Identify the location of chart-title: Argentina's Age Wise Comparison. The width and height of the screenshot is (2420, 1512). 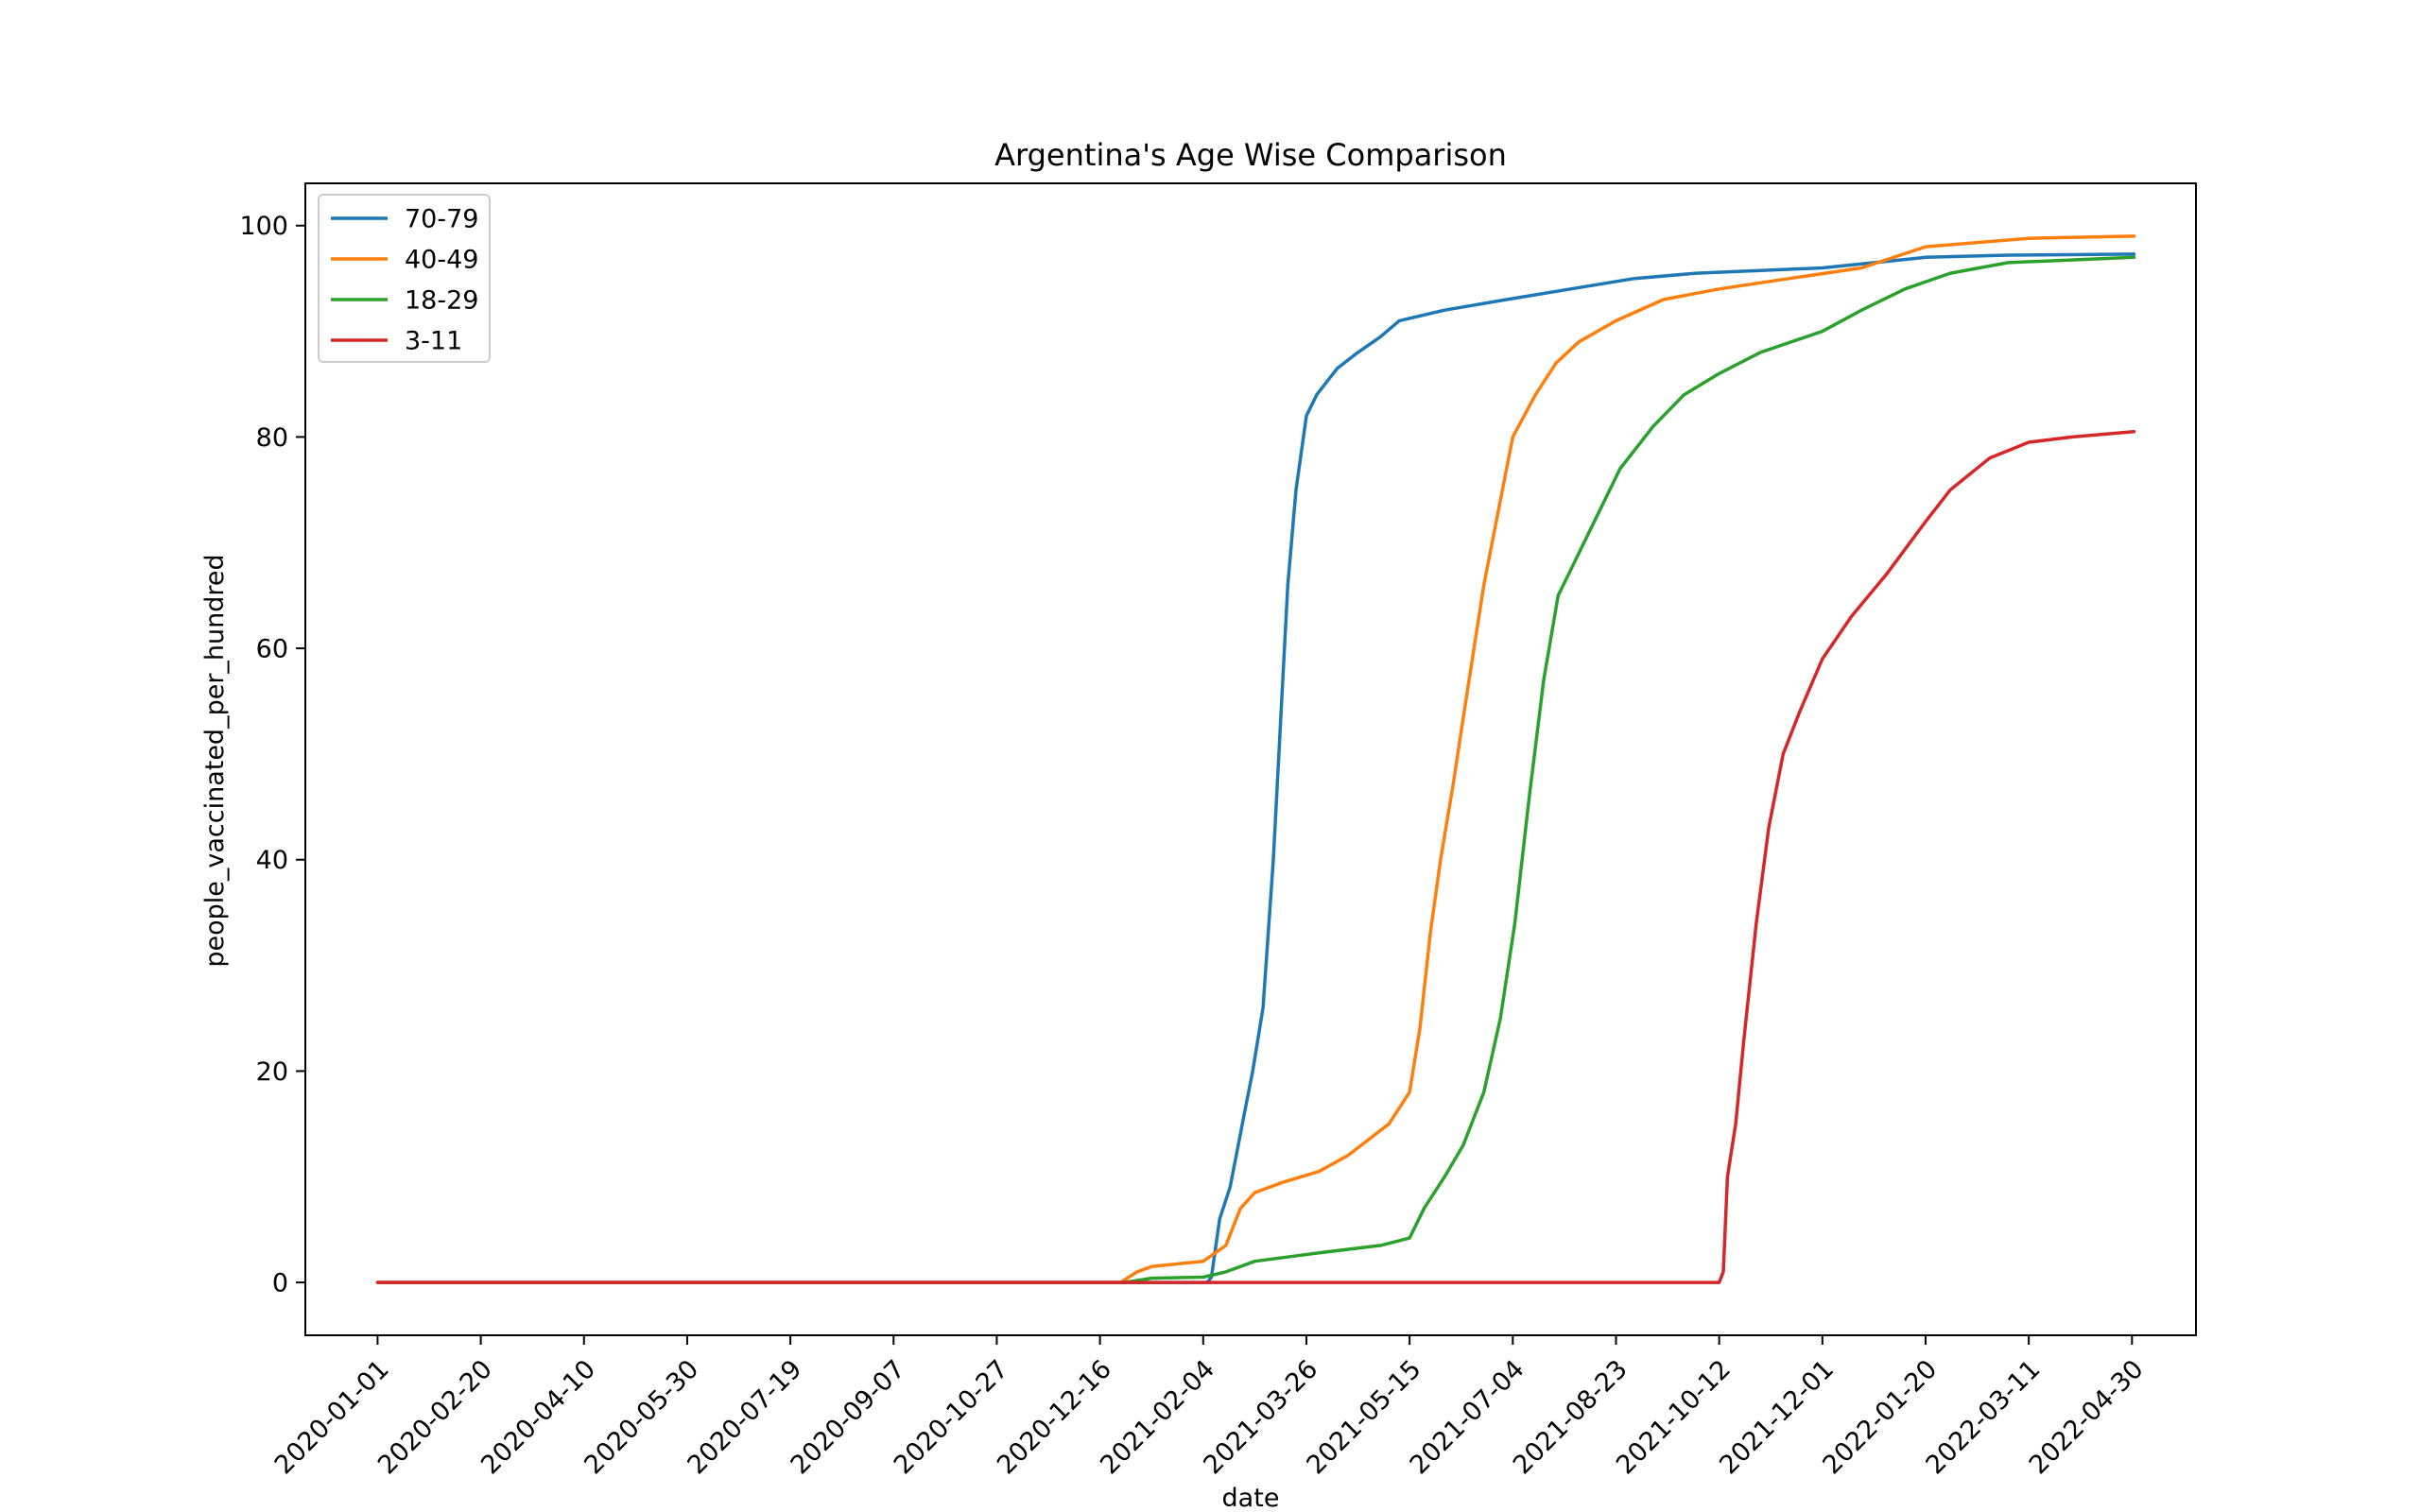
(1250, 155).